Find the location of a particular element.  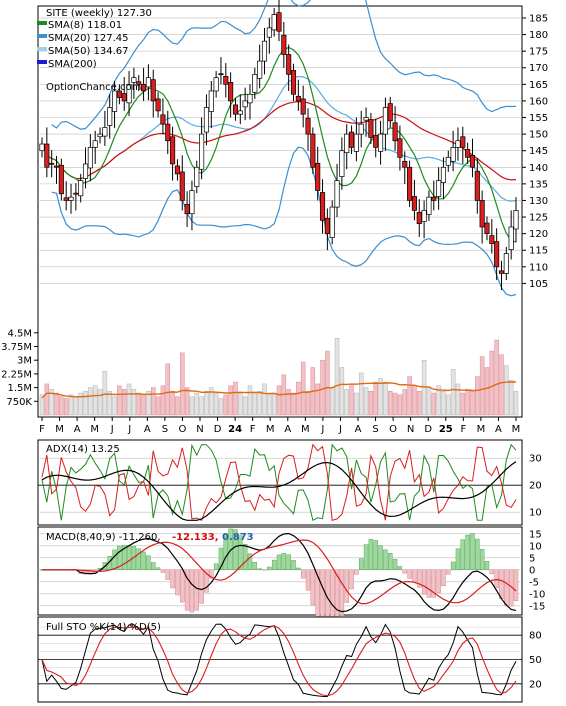

stochastic-tick-label: 80 is located at coordinates (535, 636).